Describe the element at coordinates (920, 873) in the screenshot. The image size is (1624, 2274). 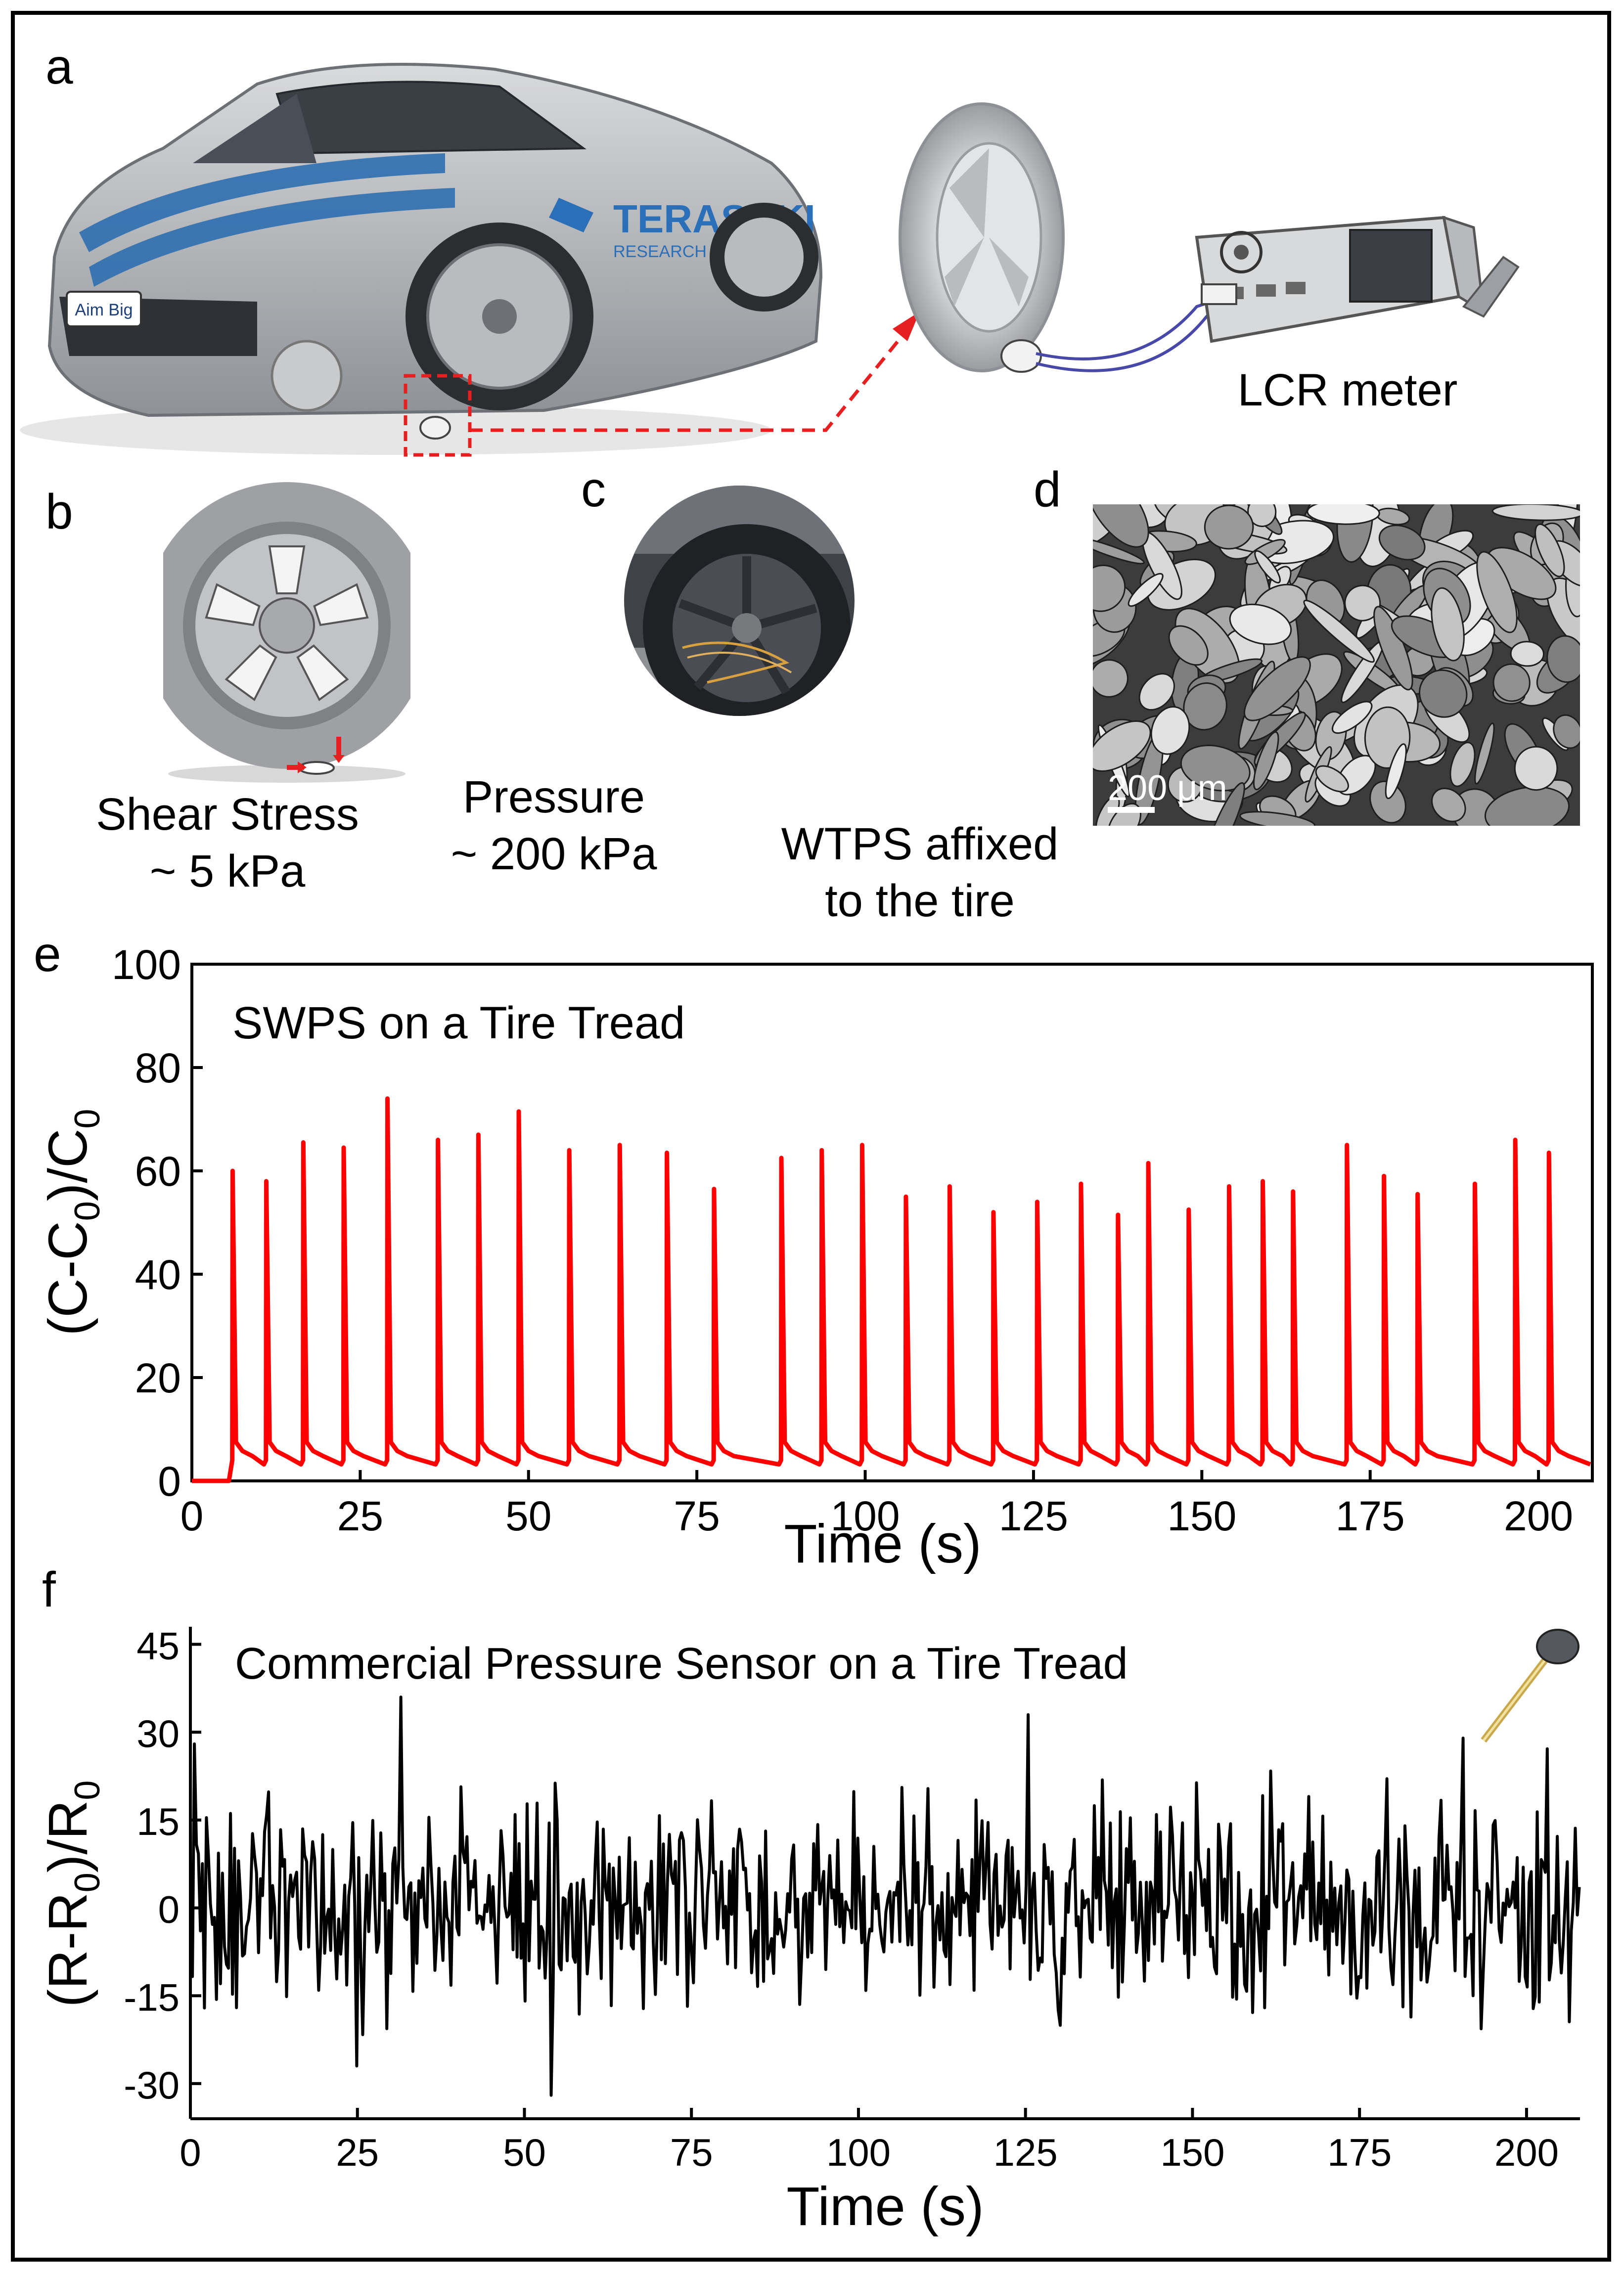
I see `panel-c-caption: WTPS affixed to the tire` at that location.